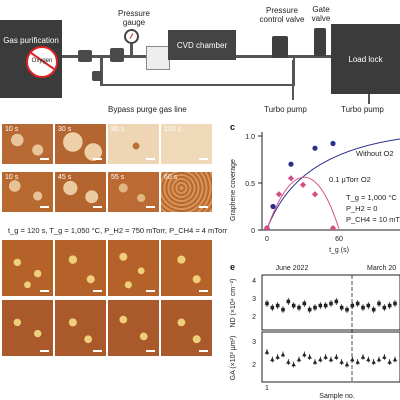  I want to click on turbo-pump-label-2: Turbo pump, so click(362, 109).